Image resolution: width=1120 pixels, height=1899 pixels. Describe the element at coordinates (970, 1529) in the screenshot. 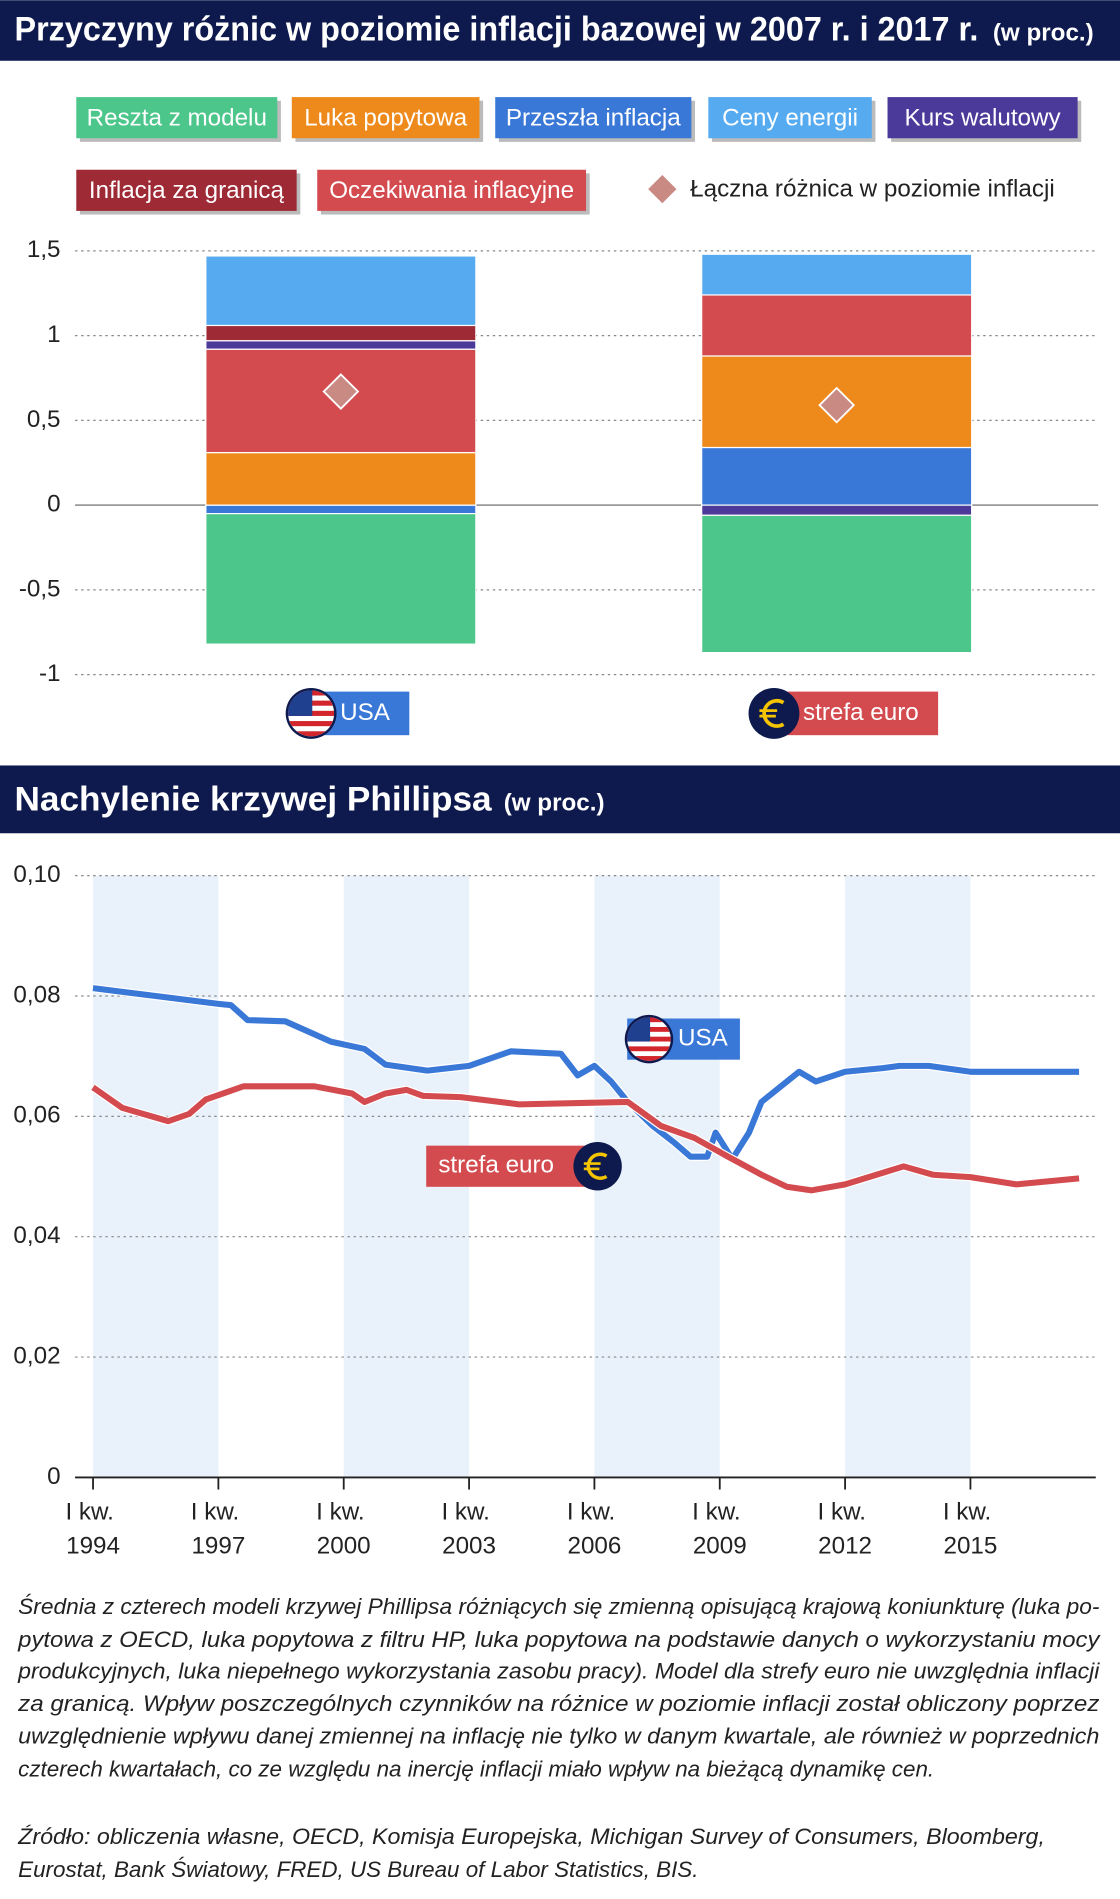

I see `x-tick-label: I kw. 2015` at that location.